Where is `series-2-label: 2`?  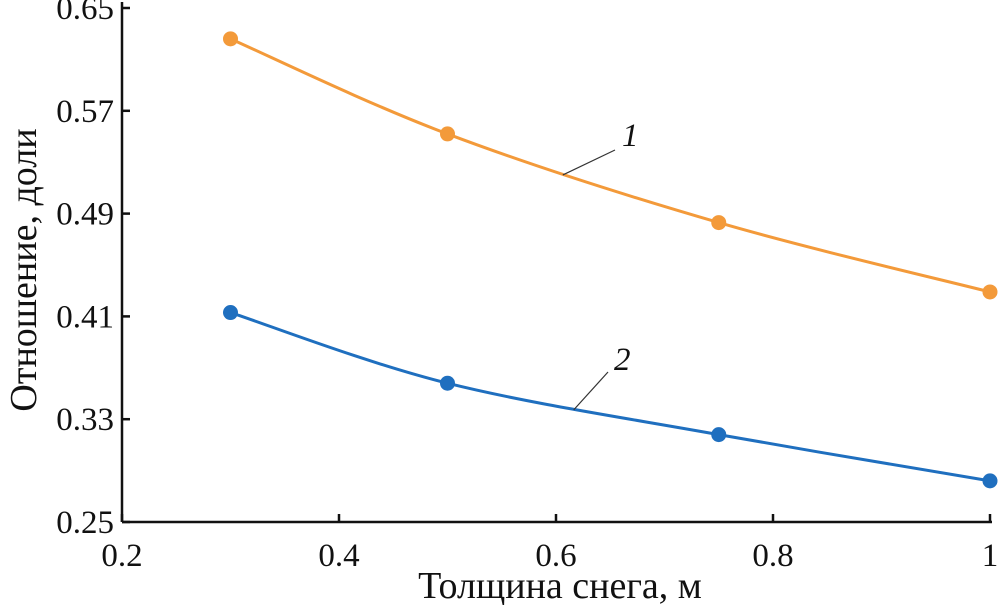
series-2-label: 2 is located at coordinates (622, 360).